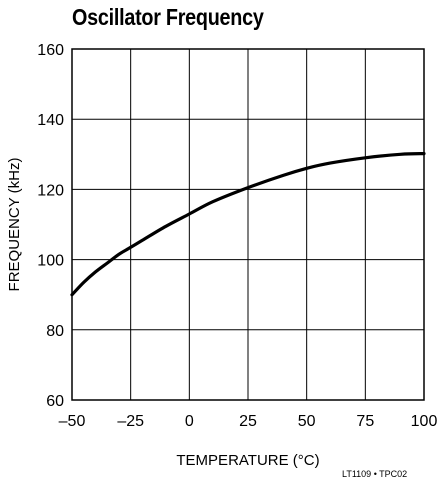 The height and width of the screenshot is (483, 439). Describe the element at coordinates (50, 120) in the screenshot. I see `y-tick-label: 140` at that location.